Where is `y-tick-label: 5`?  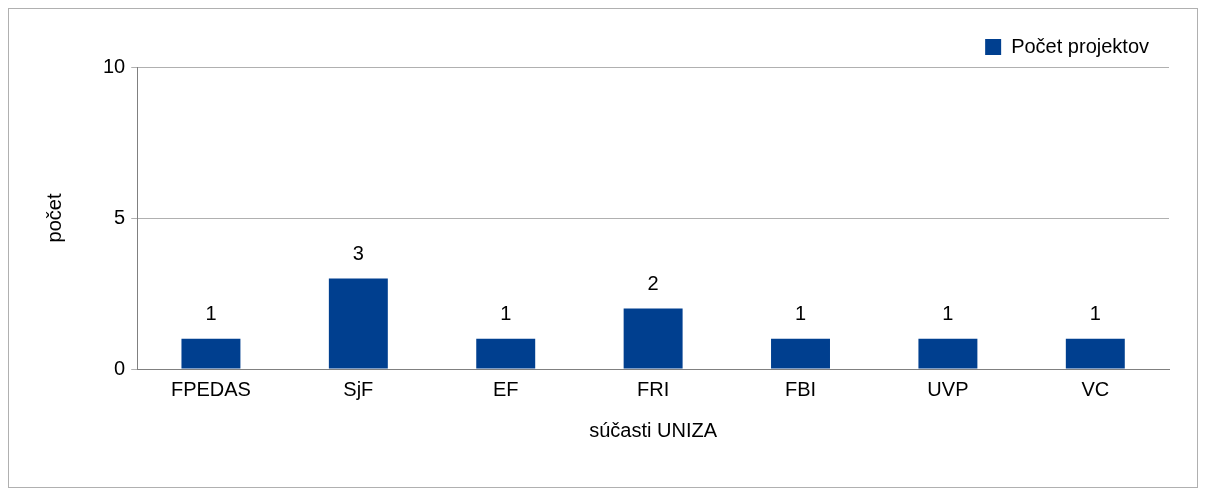
y-tick-label: 5 is located at coordinates (120, 216).